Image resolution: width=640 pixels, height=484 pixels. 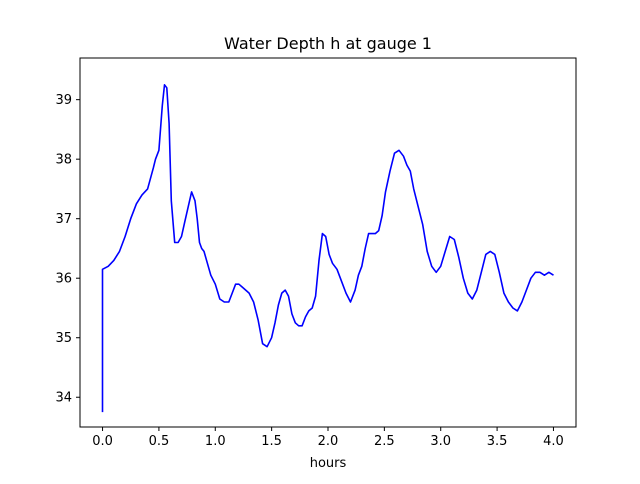 What do you see at coordinates (63, 338) in the screenshot?
I see `y-tick-label: 35` at bounding box center [63, 338].